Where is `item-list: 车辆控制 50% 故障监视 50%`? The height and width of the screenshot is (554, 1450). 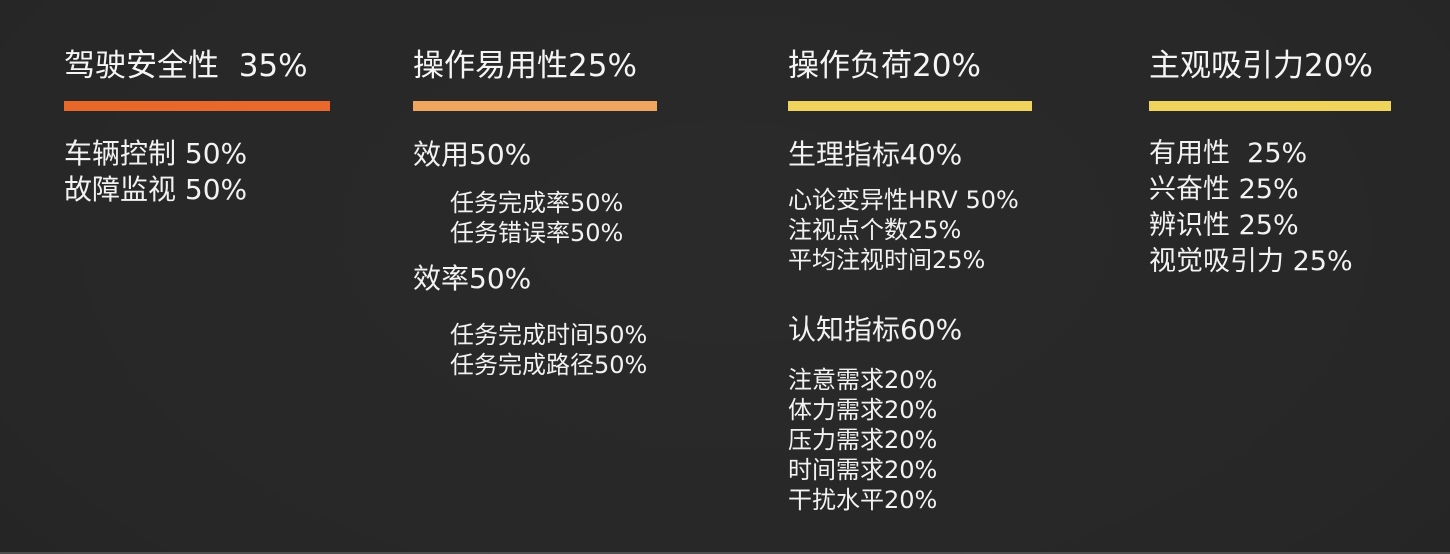 item-list: 车辆控制 50% 故障监视 50% is located at coordinates (229, 172).